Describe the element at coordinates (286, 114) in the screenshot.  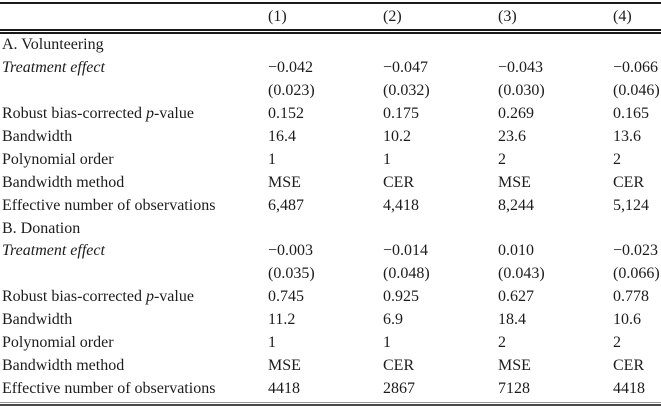
I see `cell-value: 0.152` at that location.